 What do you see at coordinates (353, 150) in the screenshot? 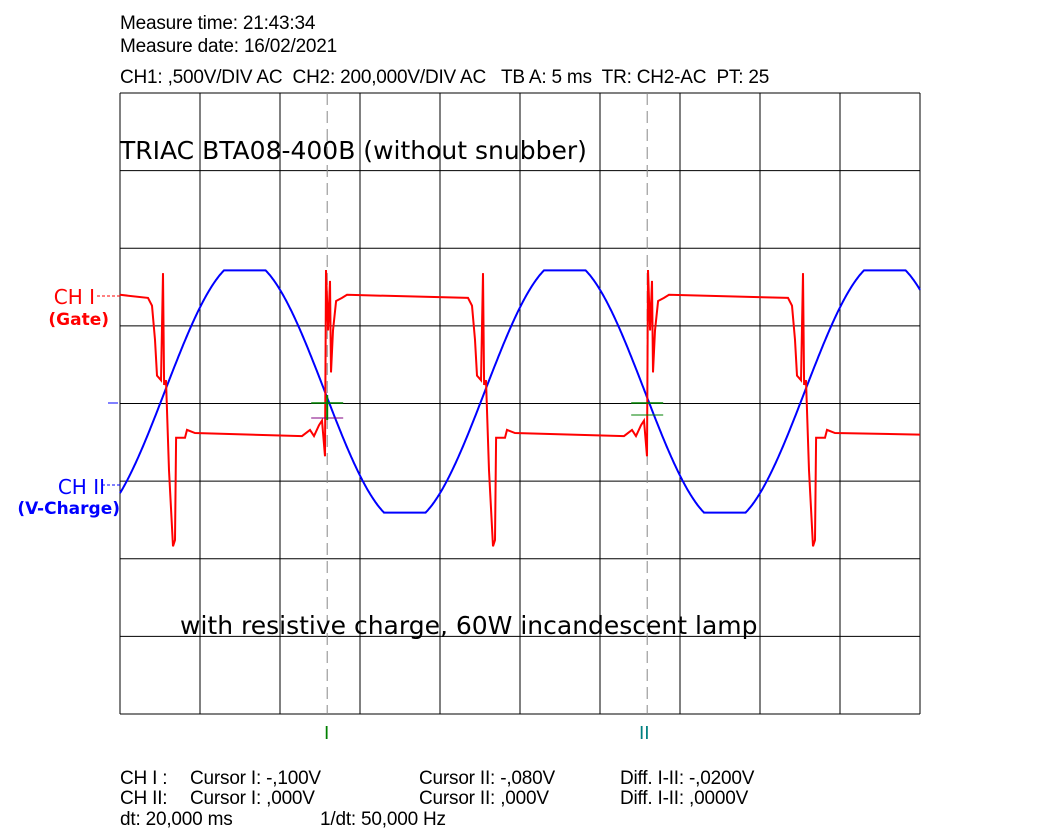
I see `chart-title: TRIAC BTA08-400B (without snubber)` at bounding box center [353, 150].